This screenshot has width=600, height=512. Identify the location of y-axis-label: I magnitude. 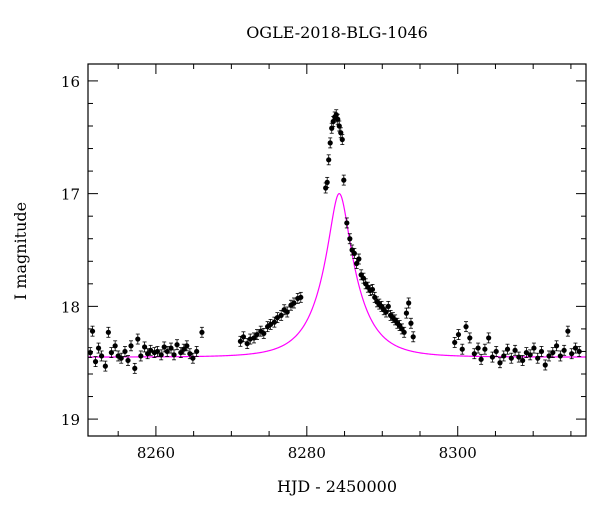
(20, 251).